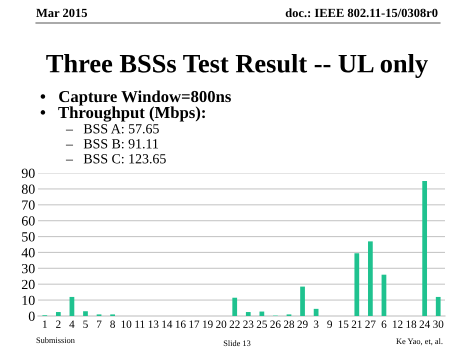 The height and width of the screenshot is (355, 474). Describe the element at coordinates (58, 324) in the screenshot. I see `x-tick-label: 2` at that location.